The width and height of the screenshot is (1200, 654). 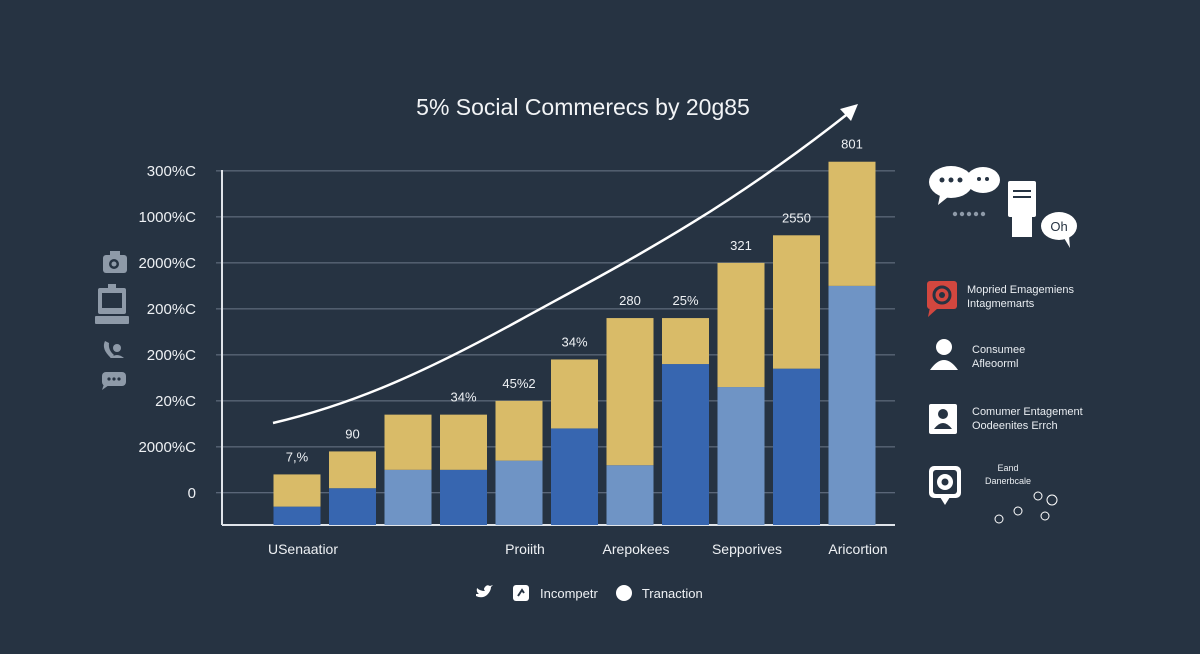 I want to click on x-axis-label: Sepporives, so click(x=747, y=549).